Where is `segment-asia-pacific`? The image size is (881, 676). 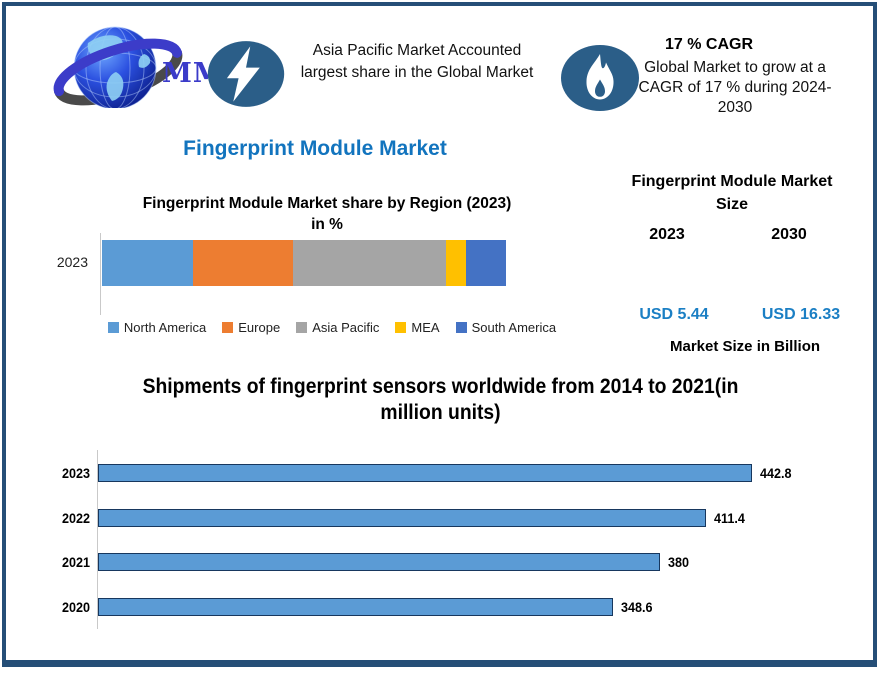 segment-asia-pacific is located at coordinates (370, 263).